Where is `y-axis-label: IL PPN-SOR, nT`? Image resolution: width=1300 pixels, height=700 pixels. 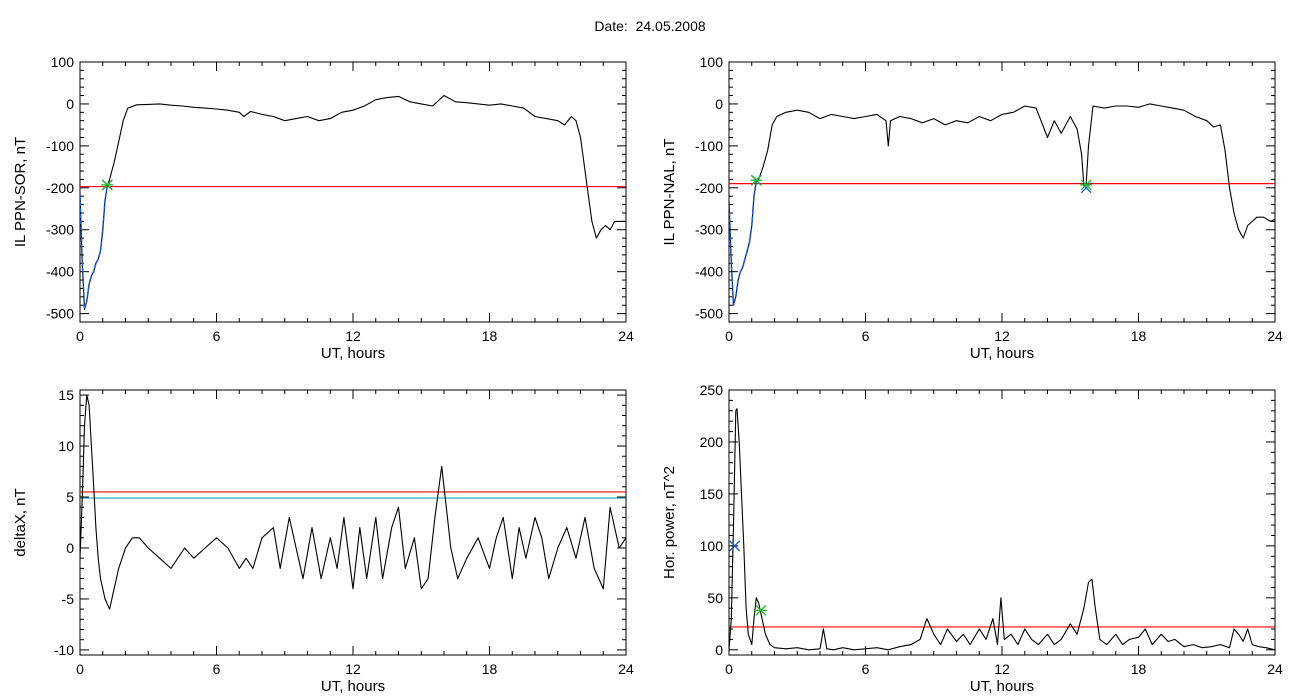
y-axis-label: IL PPN-SOR, nT is located at coordinates (20, 192).